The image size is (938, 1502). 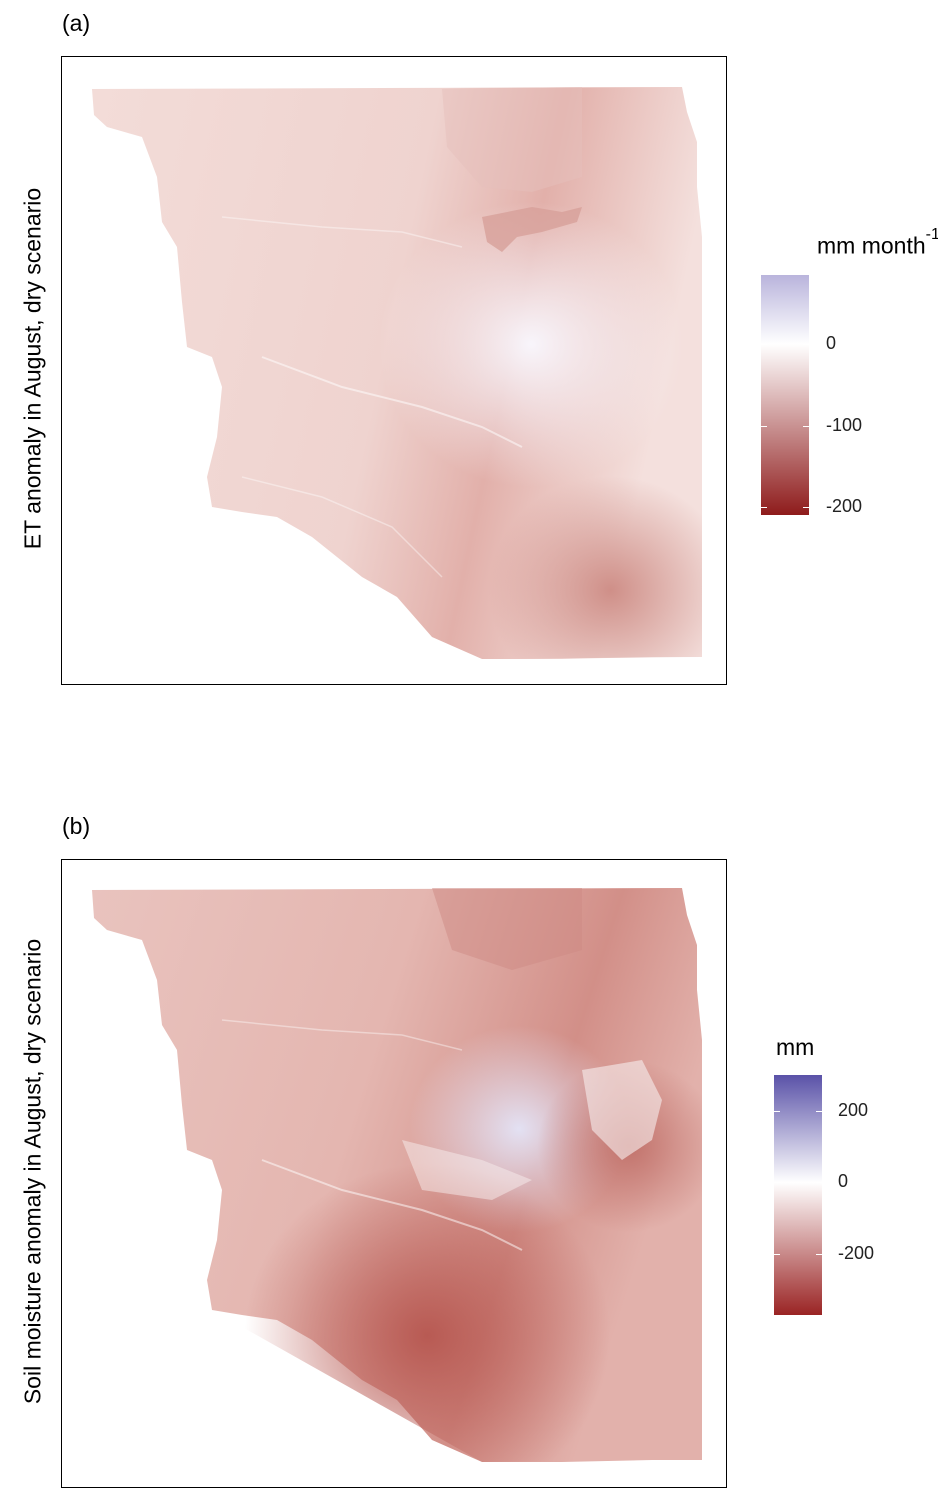 I want to click on panel-a-colorbar, so click(x=785, y=395).